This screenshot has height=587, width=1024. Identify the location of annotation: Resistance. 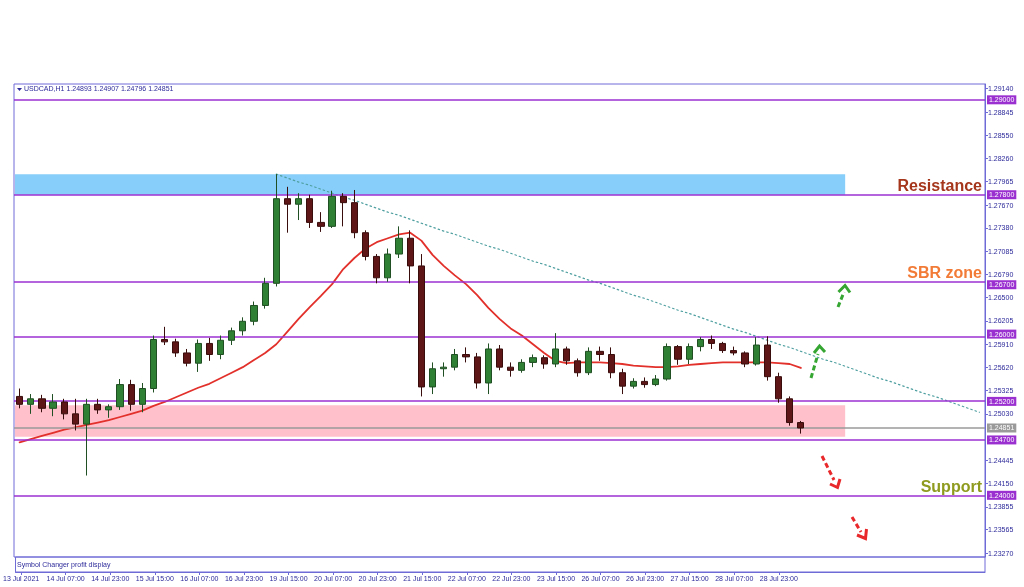
(940, 186).